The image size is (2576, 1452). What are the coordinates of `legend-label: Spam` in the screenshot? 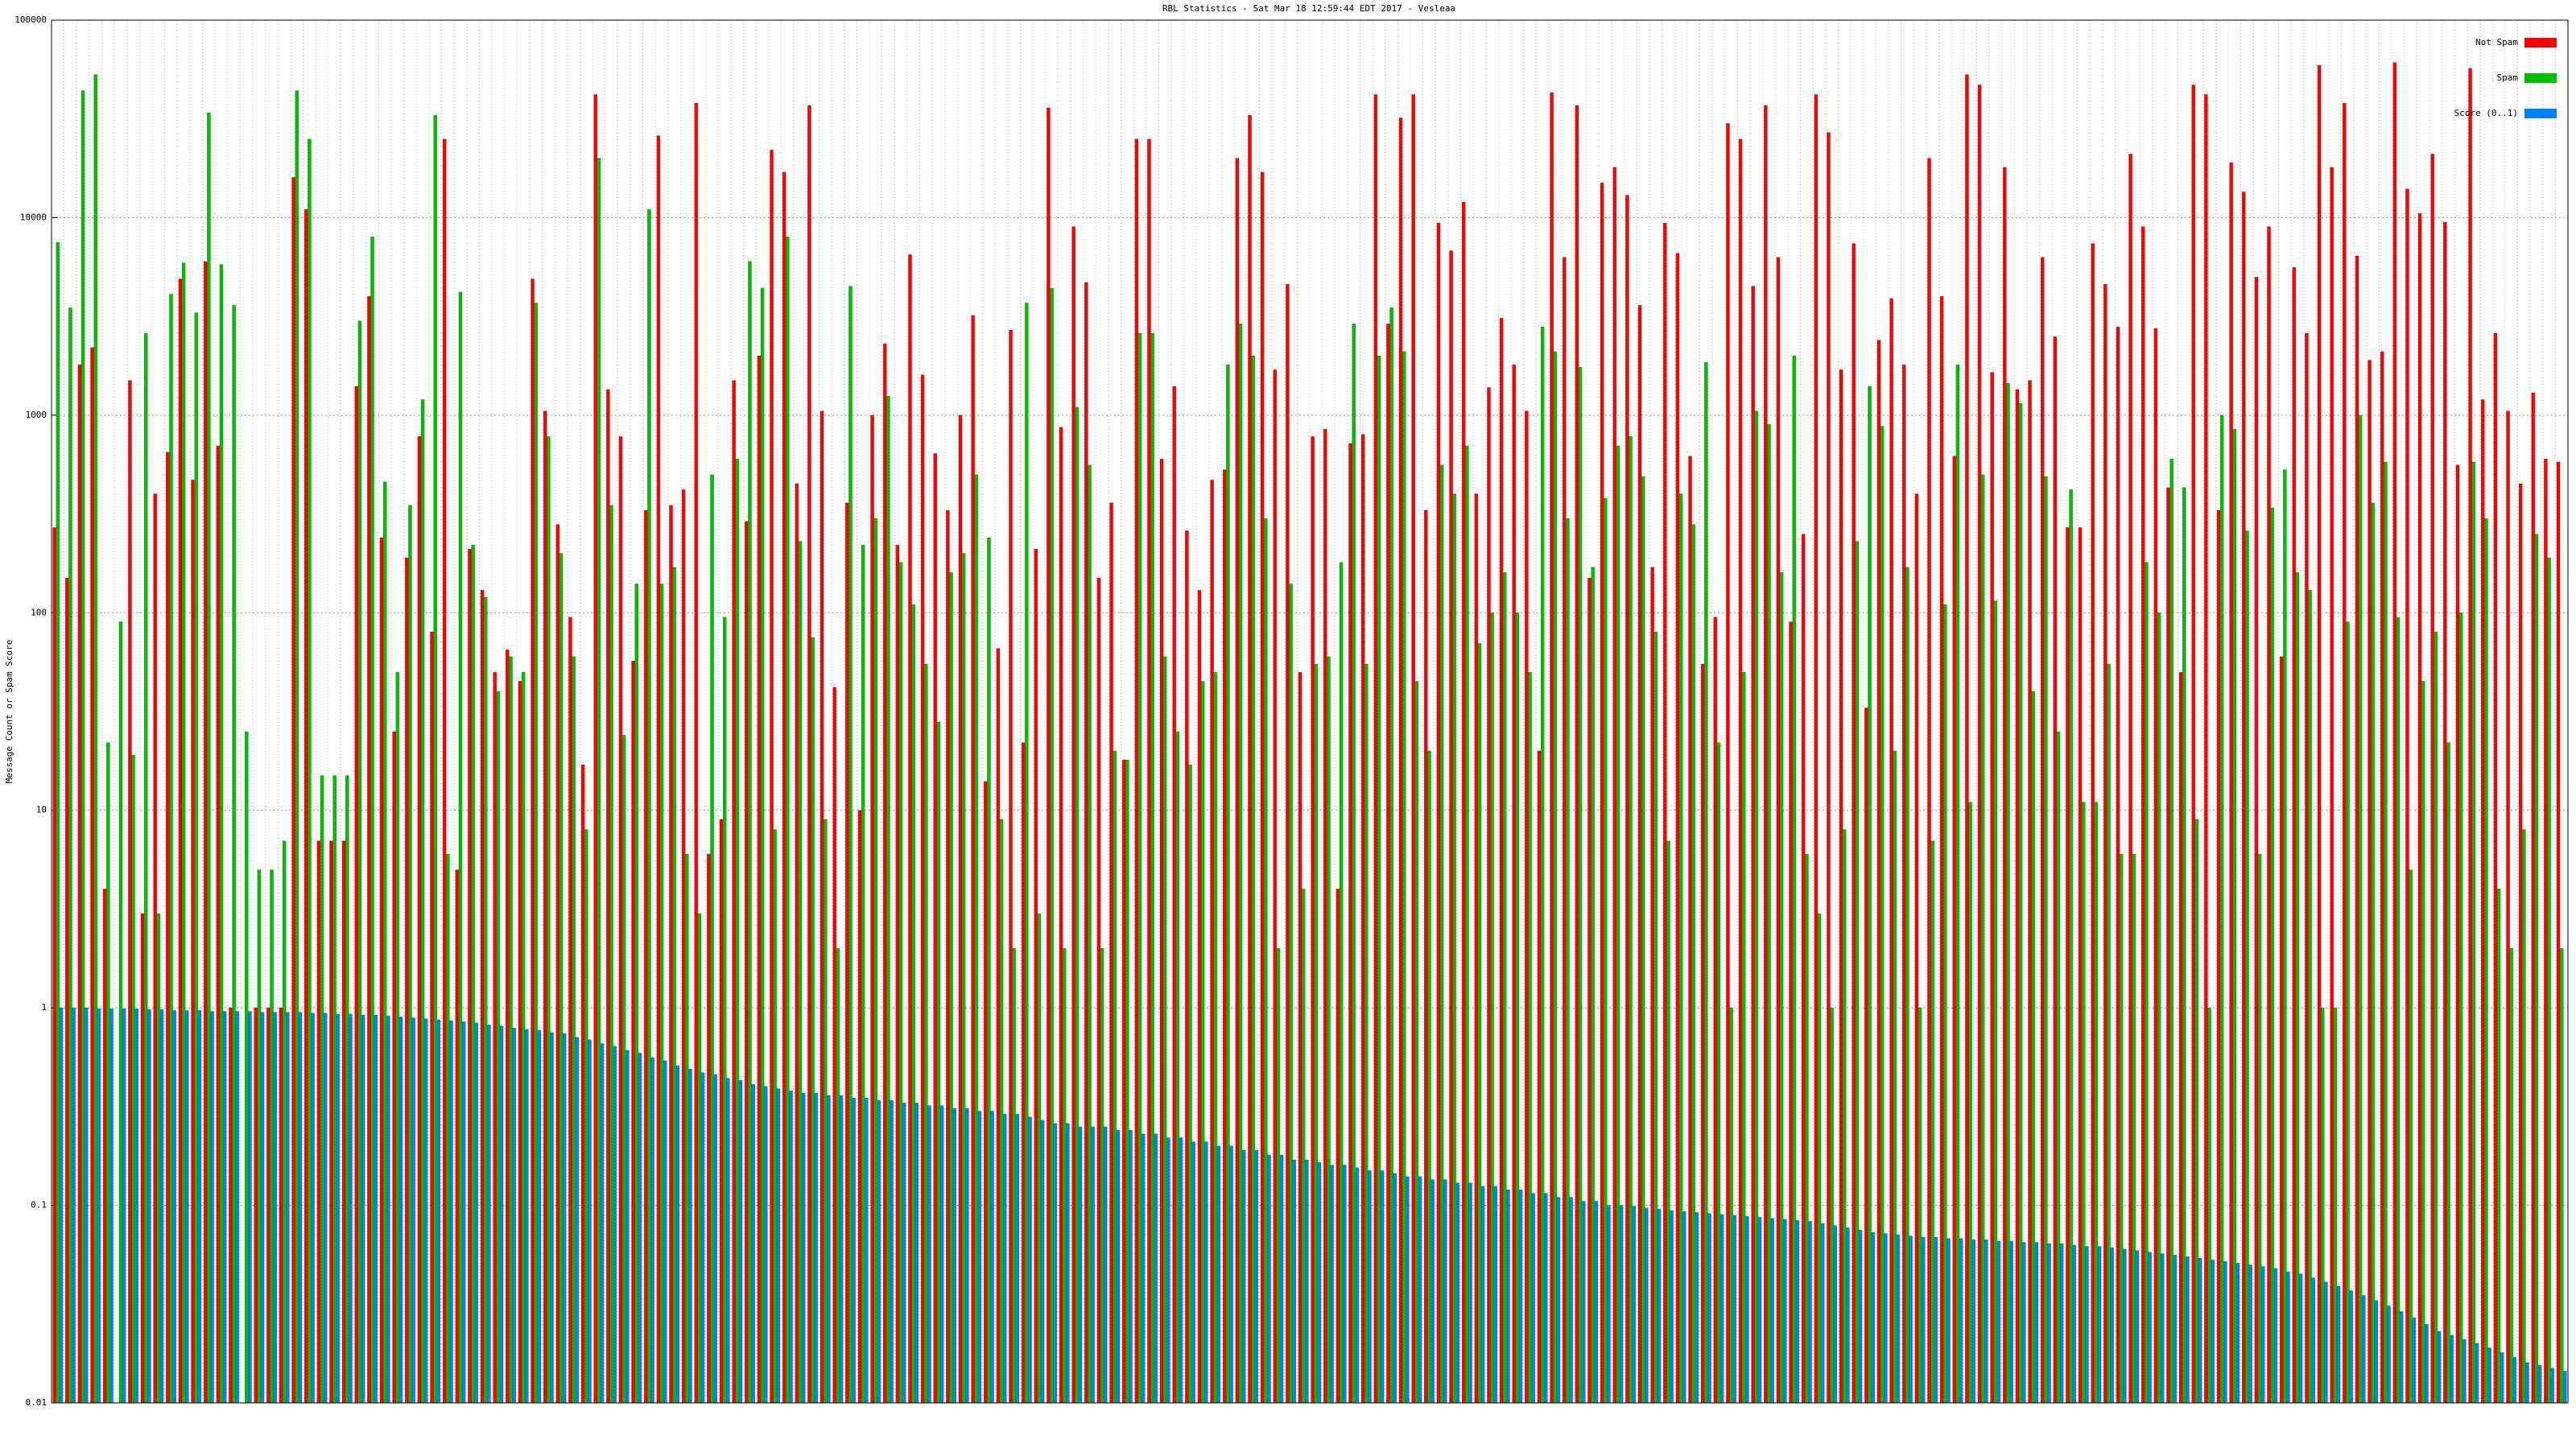 It's located at (2508, 77).